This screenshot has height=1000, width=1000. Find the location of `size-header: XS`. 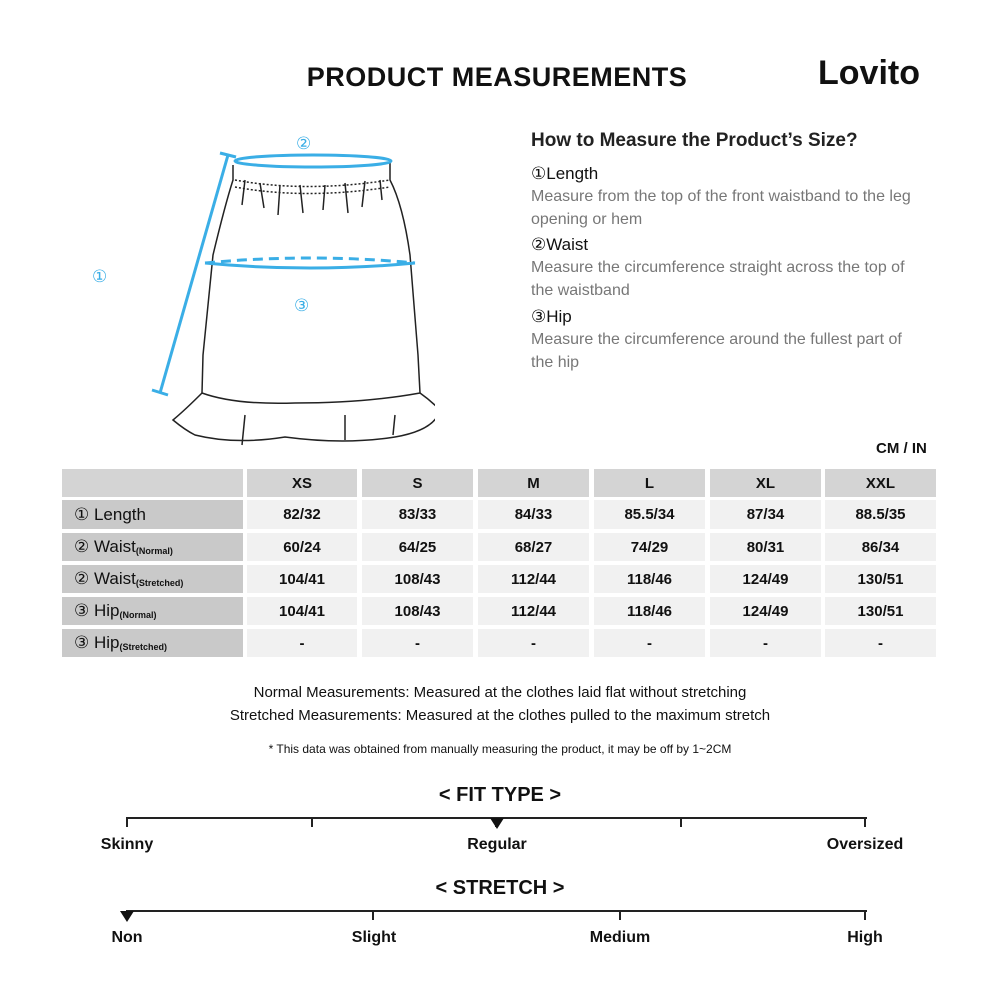

size-header: XS is located at coordinates (302, 483).